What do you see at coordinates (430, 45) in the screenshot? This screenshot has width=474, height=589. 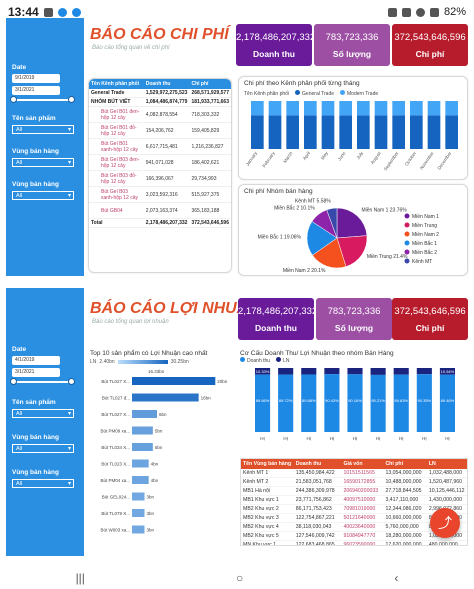 I see `kpi-cost: 372,543,646,596 Chi phí` at bounding box center [430, 45].